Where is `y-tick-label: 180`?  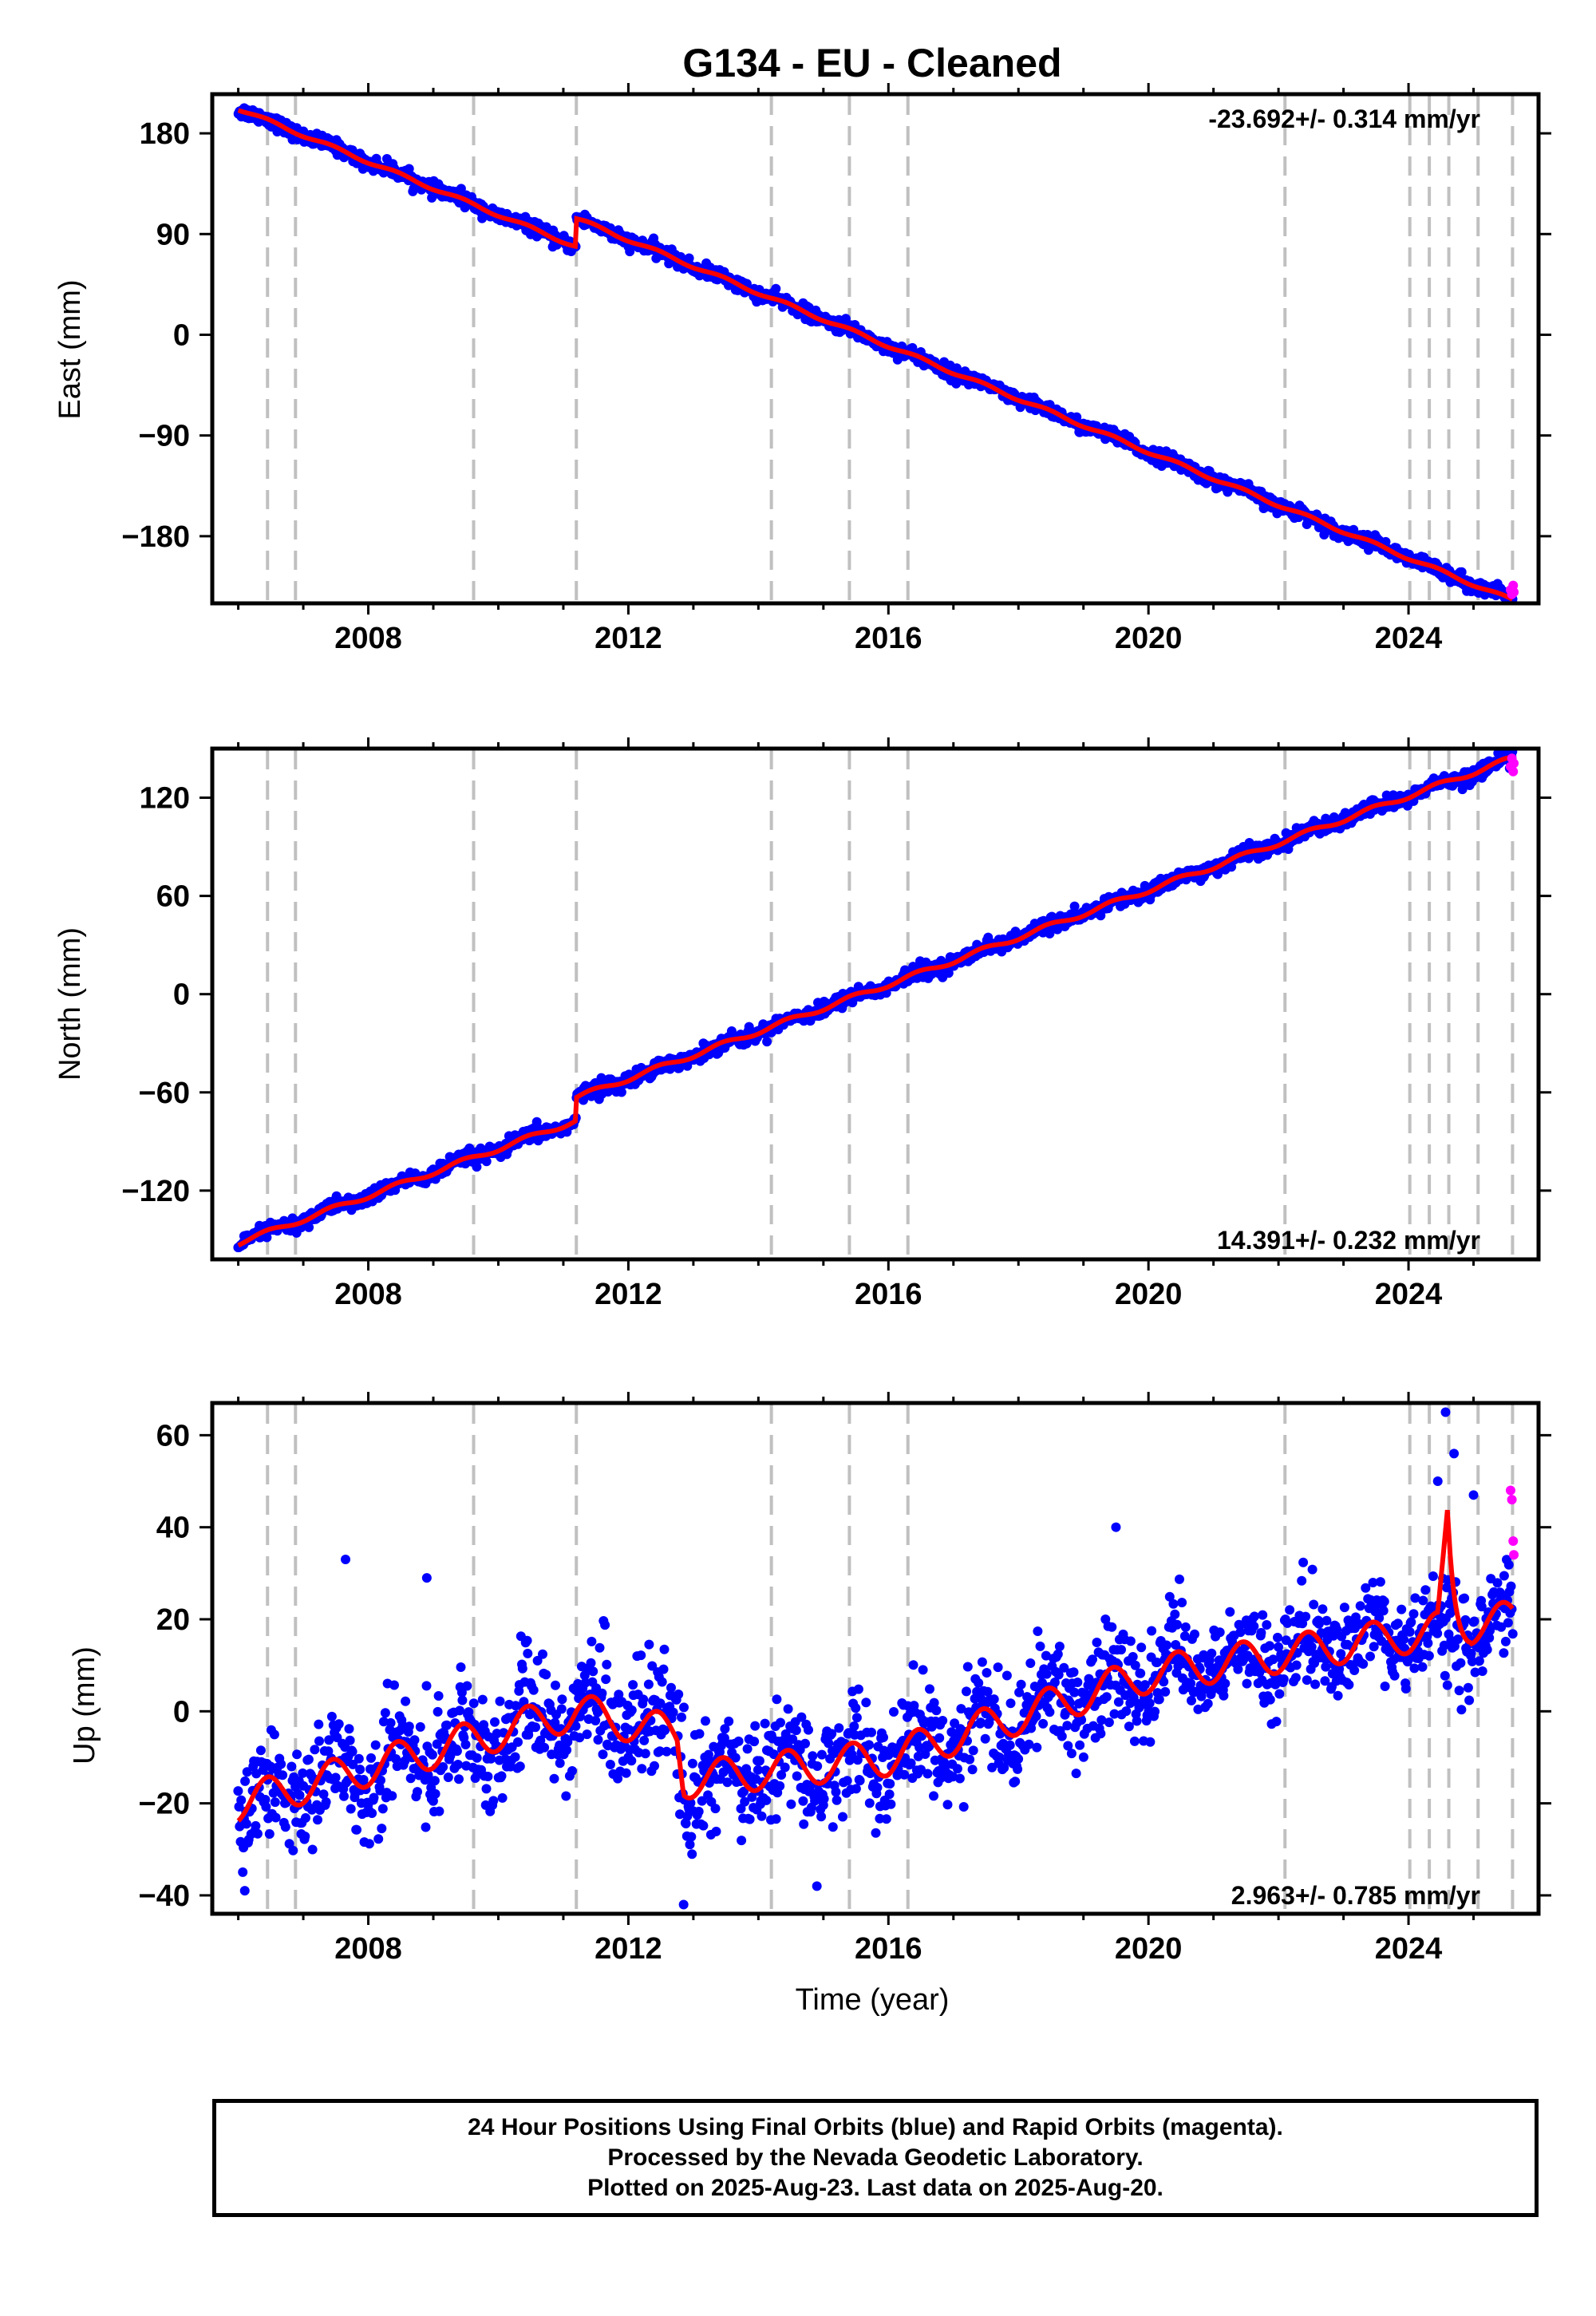
y-tick-label: 180 is located at coordinates (165, 134).